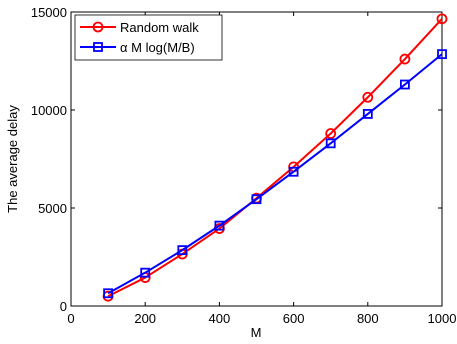 The height and width of the screenshot is (344, 457). What do you see at coordinates (52, 208) in the screenshot?
I see `y-tick-label: 5000` at bounding box center [52, 208].